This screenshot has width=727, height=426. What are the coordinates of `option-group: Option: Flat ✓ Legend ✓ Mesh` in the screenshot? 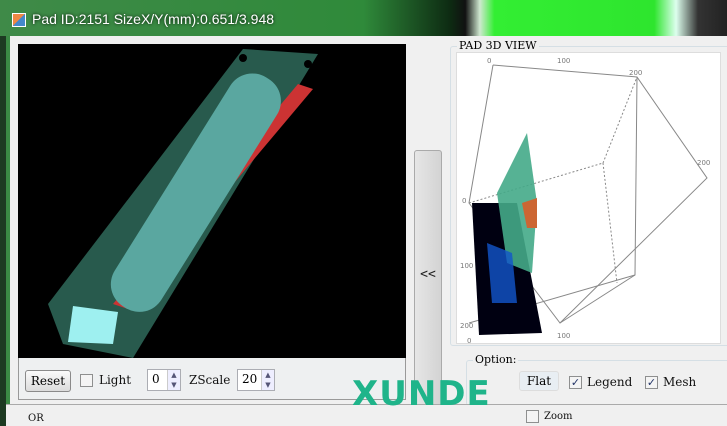 It's located at (596, 379).